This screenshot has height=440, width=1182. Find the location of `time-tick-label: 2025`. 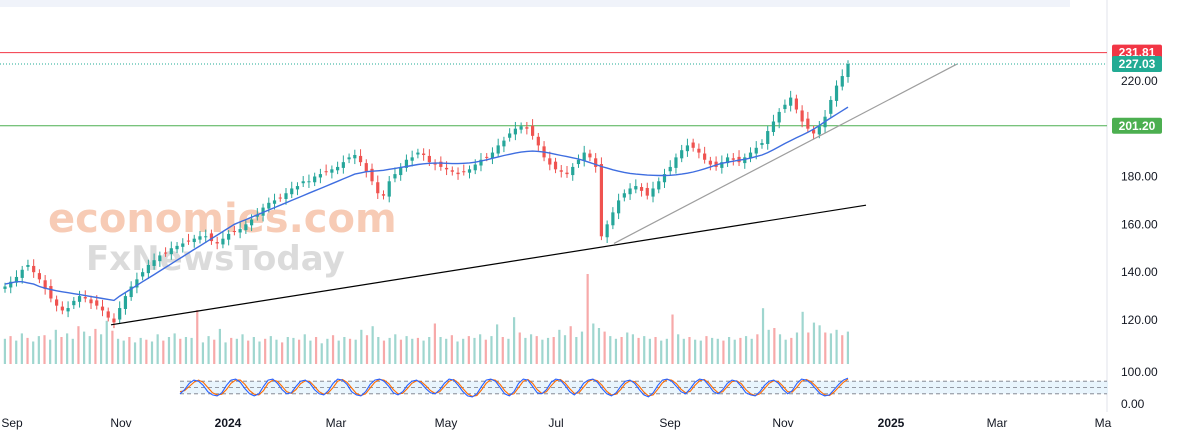

time-tick-label: 2025 is located at coordinates (891, 423).